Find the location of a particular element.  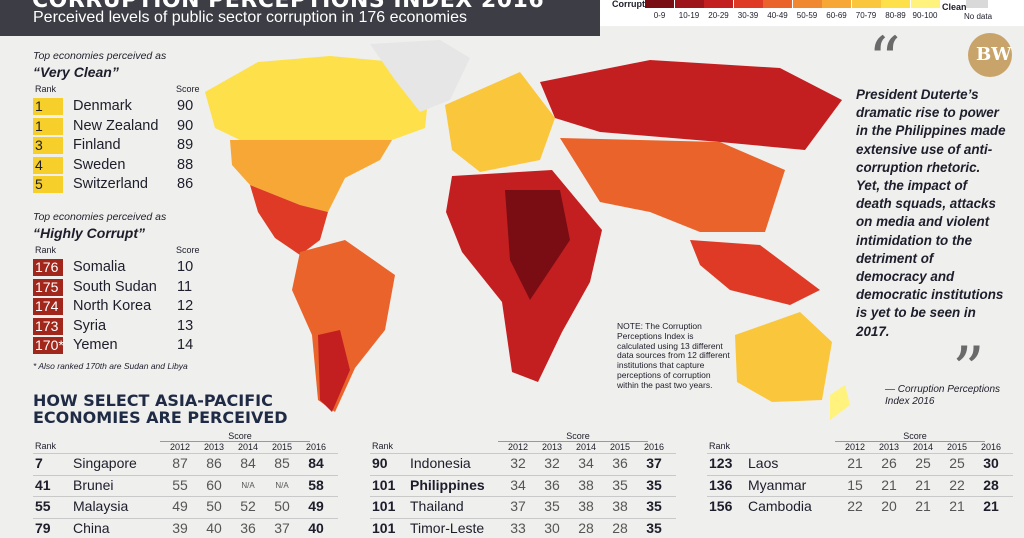

country: North Korea is located at coordinates (112, 306).